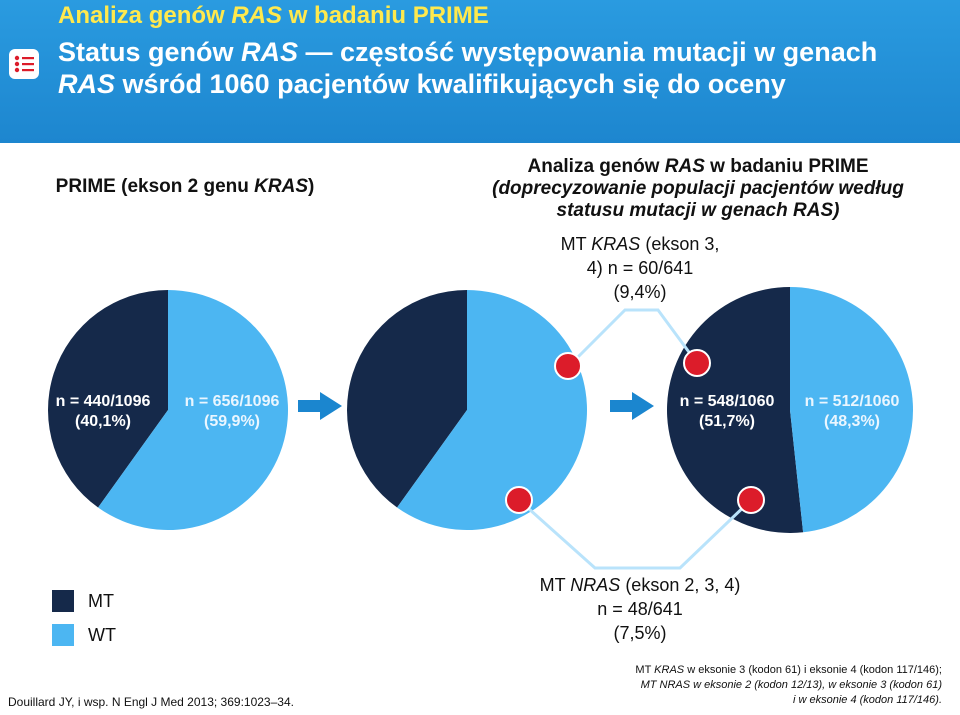 The height and width of the screenshot is (715, 960). I want to click on kras-callout: MT KRAS (ekson 3, 4) n = 60/641 (9,4%), so click(640, 268).